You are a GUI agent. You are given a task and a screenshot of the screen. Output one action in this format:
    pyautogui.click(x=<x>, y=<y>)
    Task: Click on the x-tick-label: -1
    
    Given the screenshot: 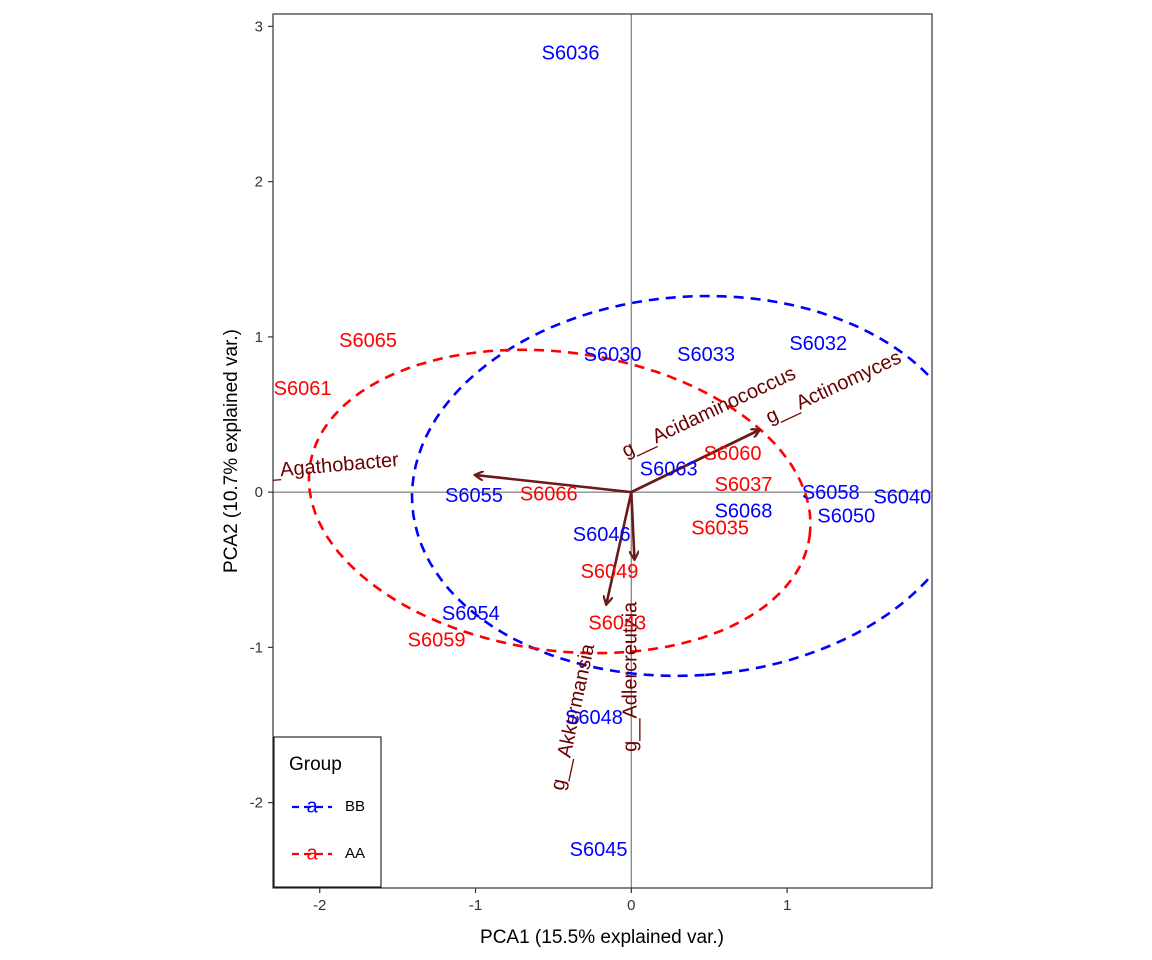 What is the action you would take?
    pyautogui.click(x=475, y=905)
    